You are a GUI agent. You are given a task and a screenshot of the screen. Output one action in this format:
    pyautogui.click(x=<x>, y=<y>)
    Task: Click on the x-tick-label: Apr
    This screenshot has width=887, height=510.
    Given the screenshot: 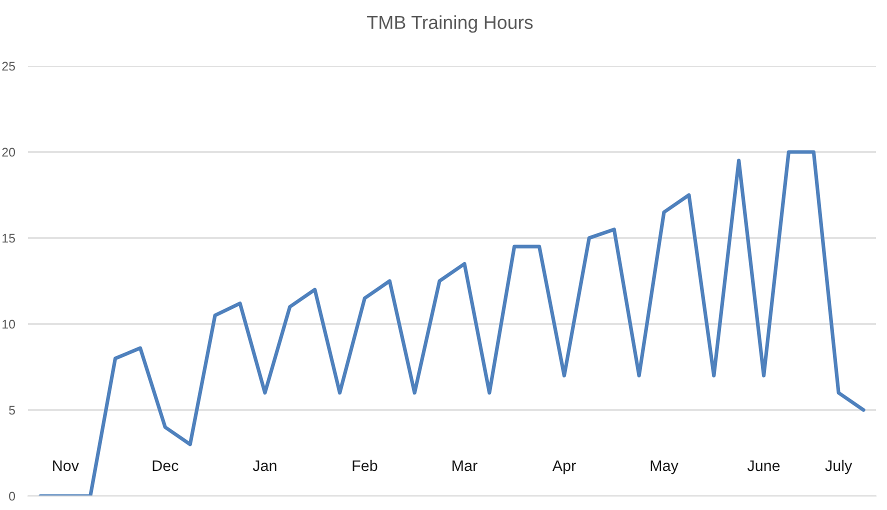 What is the action you would take?
    pyautogui.click(x=564, y=467)
    